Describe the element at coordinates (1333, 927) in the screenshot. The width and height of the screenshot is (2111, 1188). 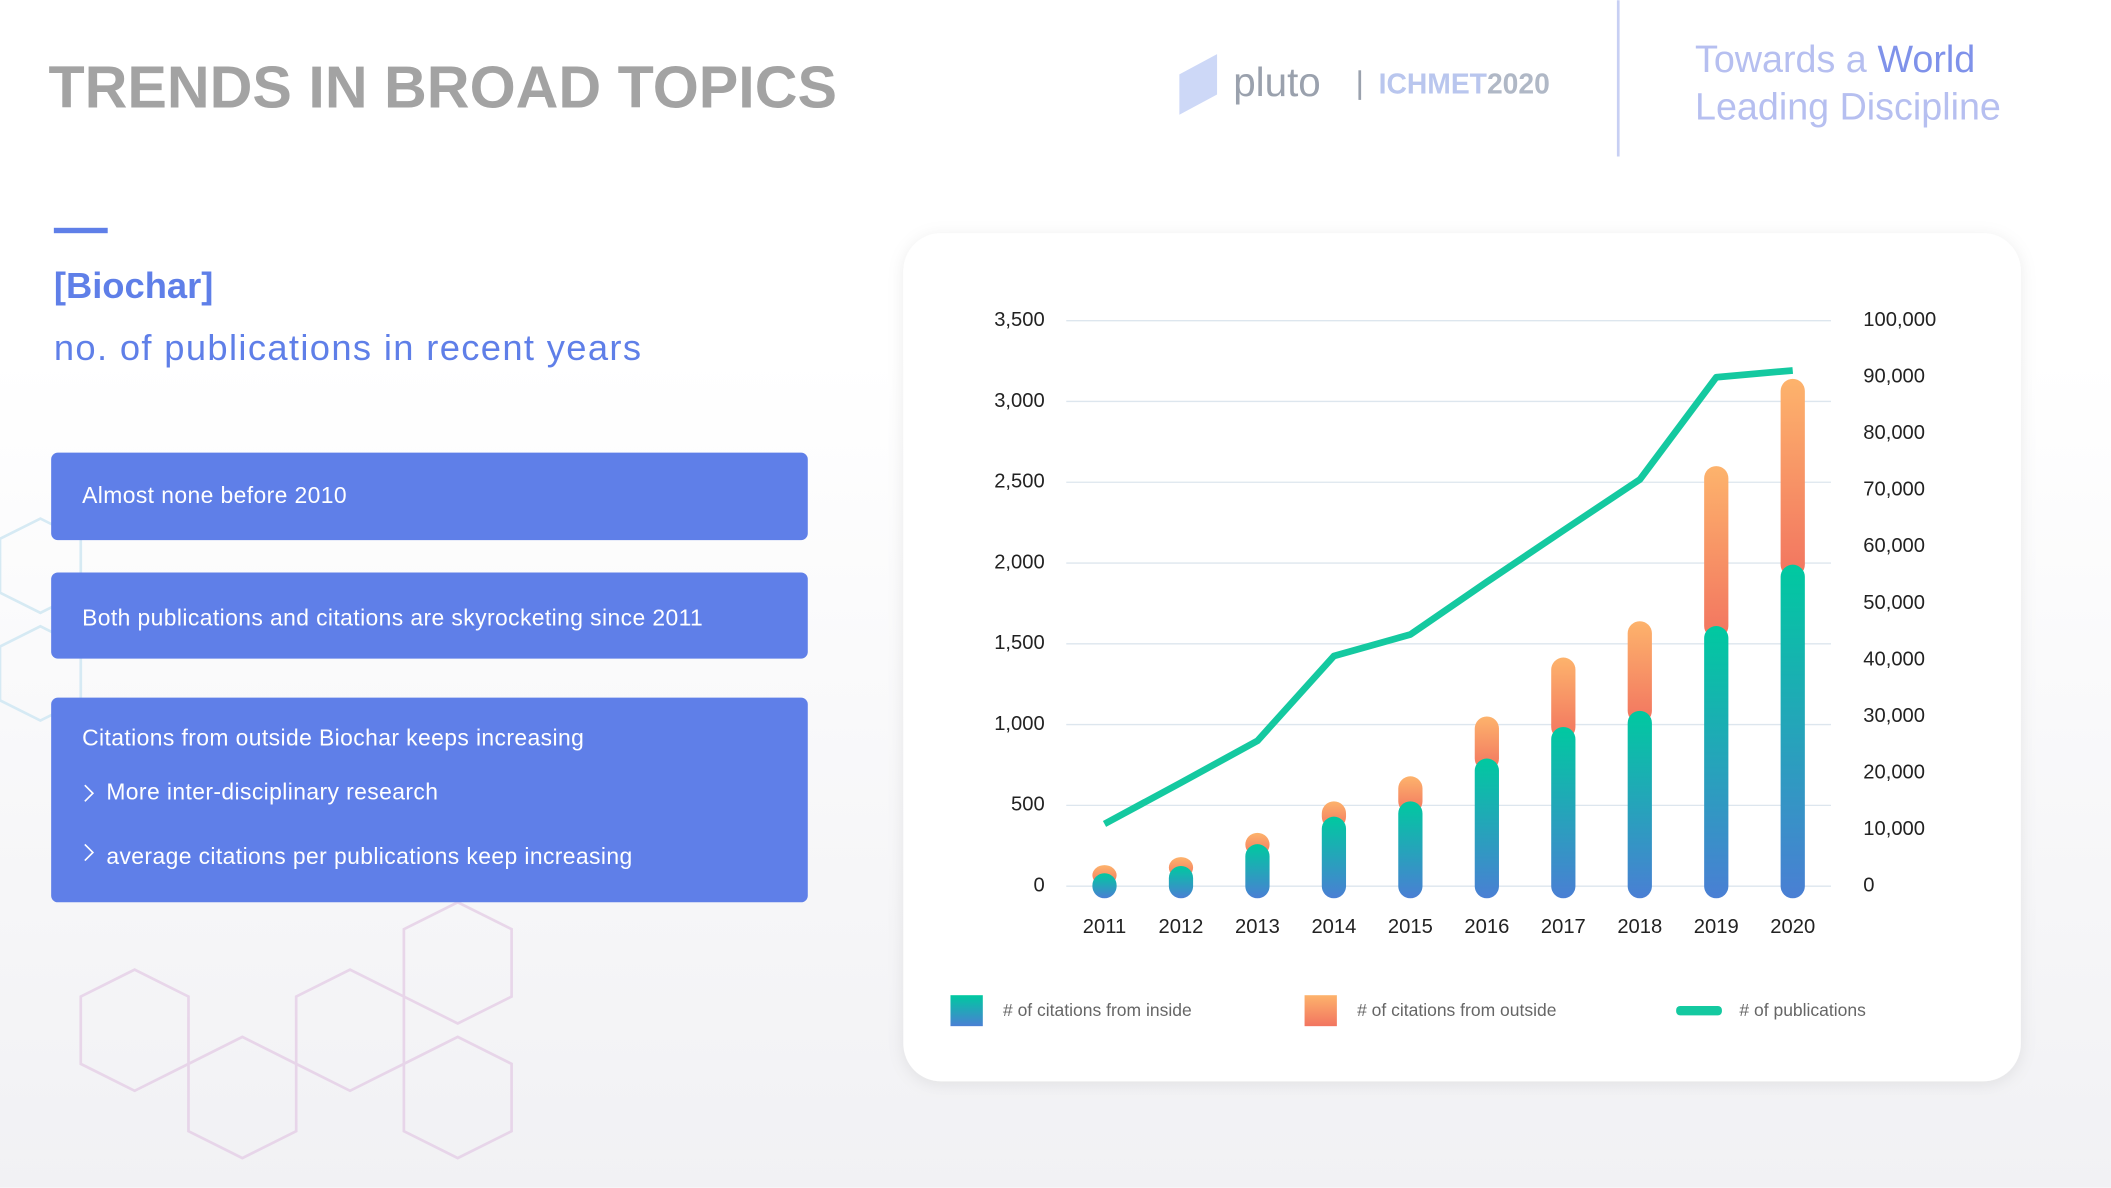
I see `x-tick-label: 2014` at that location.